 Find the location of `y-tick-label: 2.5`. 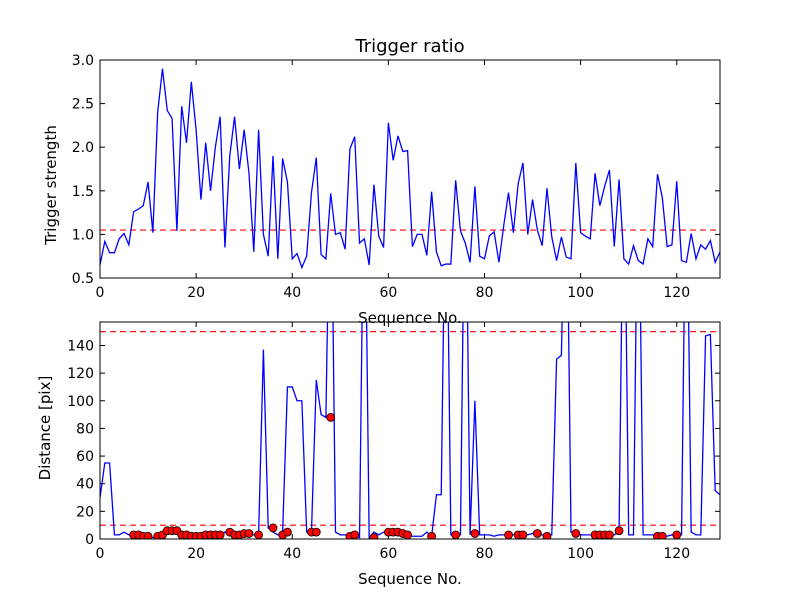

y-tick-label: 2.5 is located at coordinates (83, 105).